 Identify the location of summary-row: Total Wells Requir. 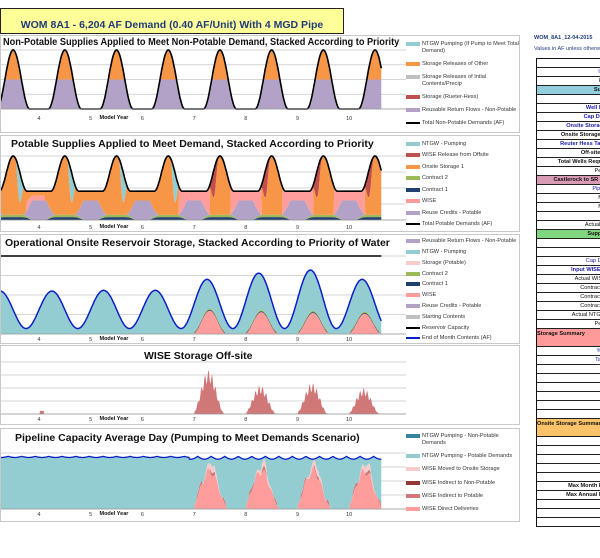
(568, 162).